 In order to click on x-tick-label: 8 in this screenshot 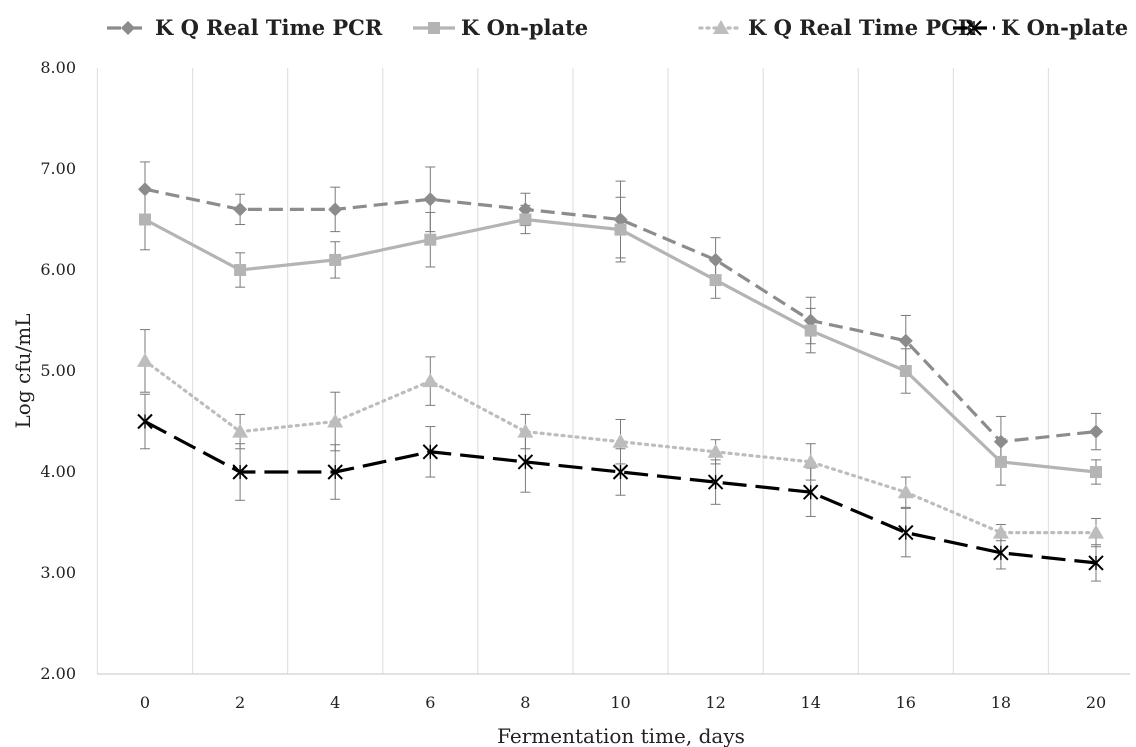, I will do `click(525, 702)`.